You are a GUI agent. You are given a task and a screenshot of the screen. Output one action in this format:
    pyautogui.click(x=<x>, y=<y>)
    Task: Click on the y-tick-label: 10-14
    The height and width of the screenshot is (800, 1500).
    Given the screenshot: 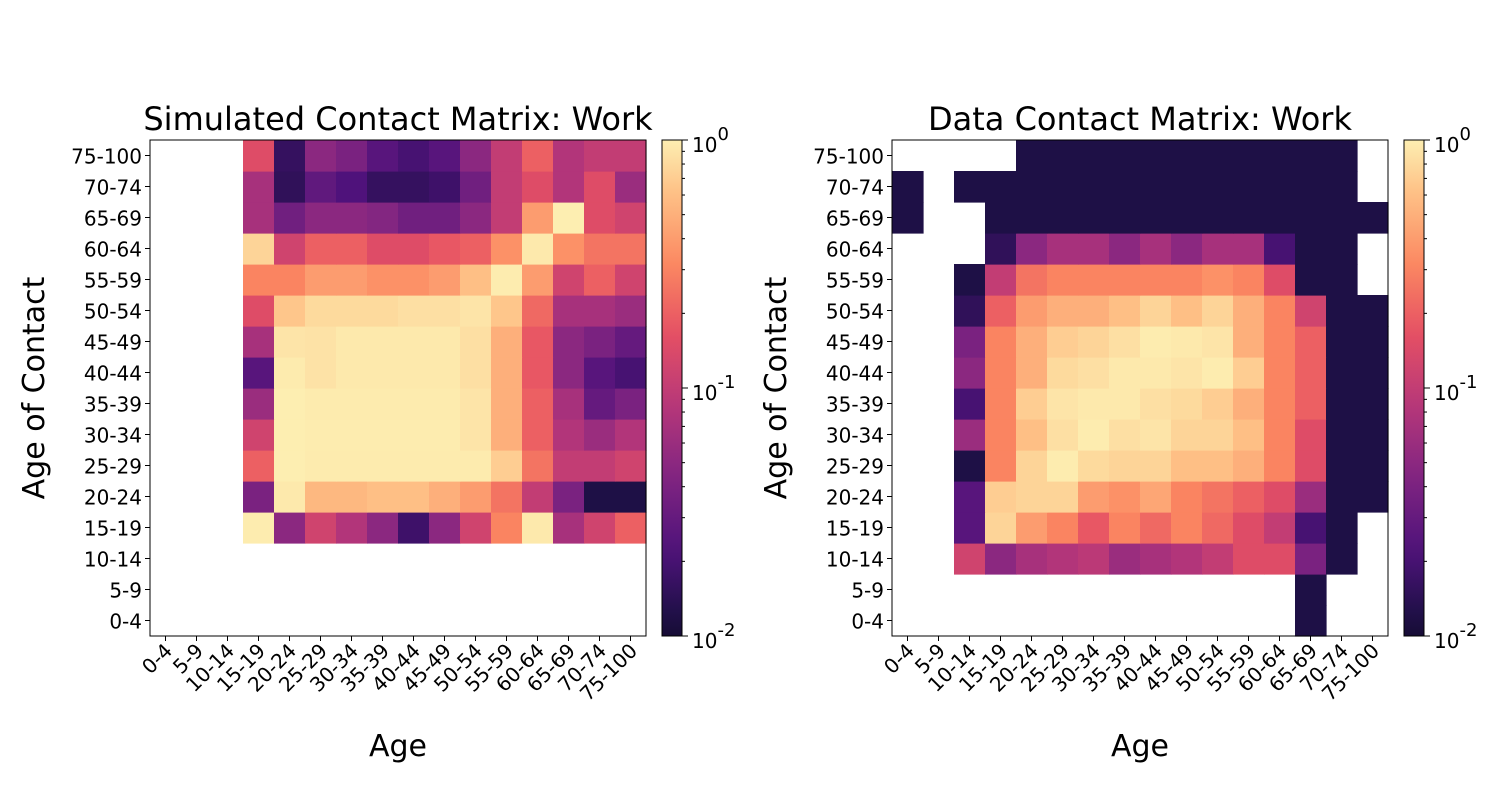 What is the action you would take?
    pyautogui.click(x=113, y=560)
    